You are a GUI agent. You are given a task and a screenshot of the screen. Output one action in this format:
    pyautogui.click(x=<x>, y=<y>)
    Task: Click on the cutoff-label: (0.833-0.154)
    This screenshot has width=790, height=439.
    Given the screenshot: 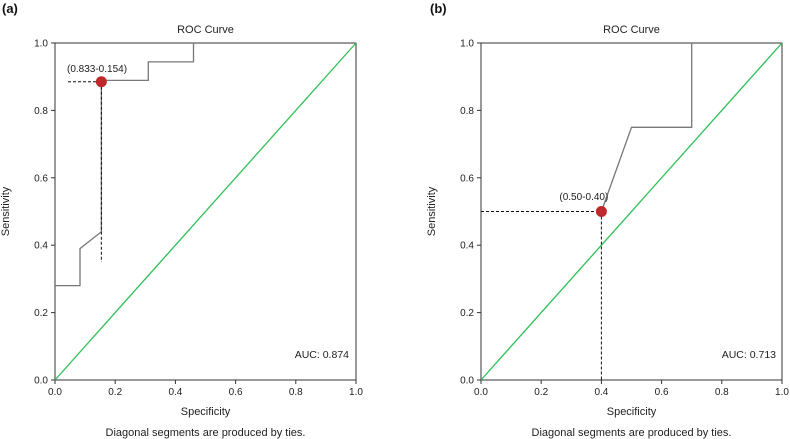 What is the action you would take?
    pyautogui.click(x=97, y=69)
    